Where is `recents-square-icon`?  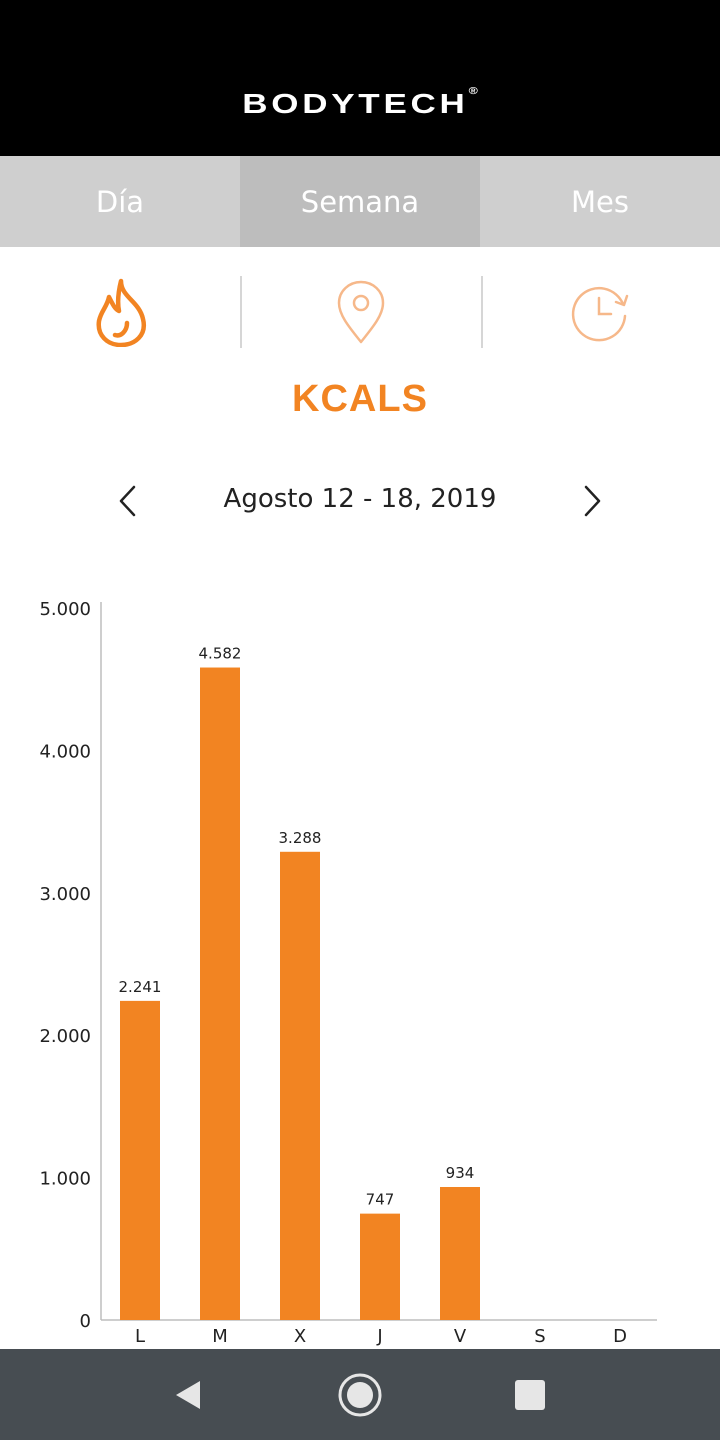
recents-square-icon is located at coordinates (530, 1395).